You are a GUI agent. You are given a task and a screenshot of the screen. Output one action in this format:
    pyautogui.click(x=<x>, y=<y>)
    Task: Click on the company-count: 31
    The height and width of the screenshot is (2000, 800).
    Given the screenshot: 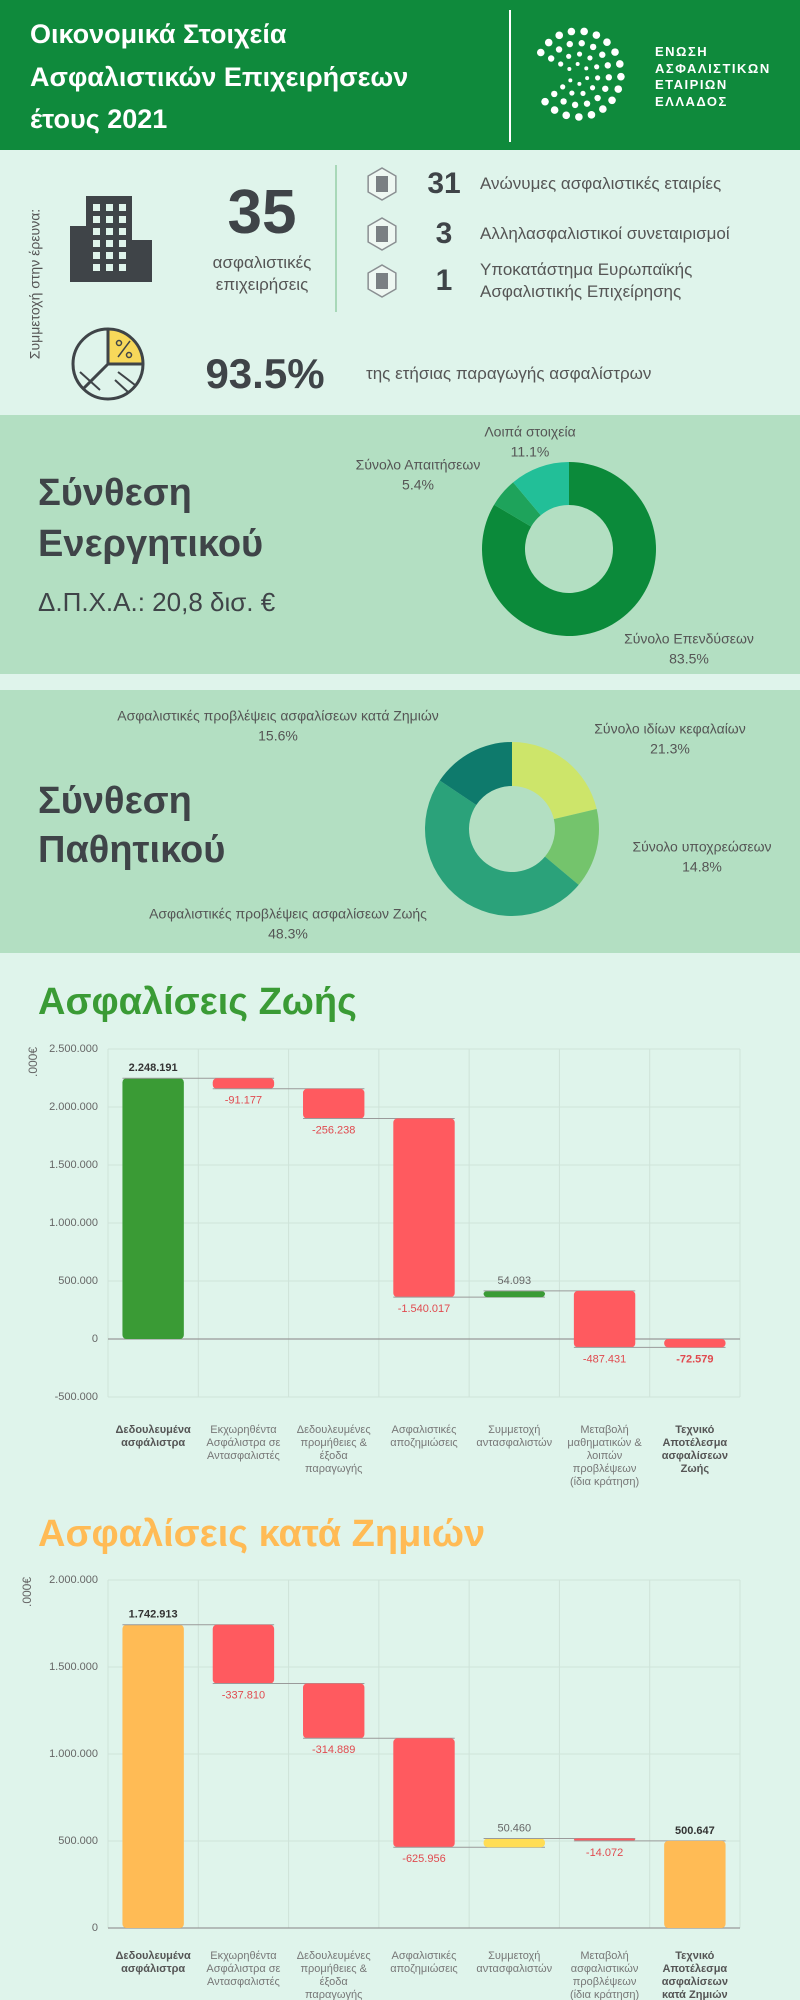 What is the action you would take?
    pyautogui.click(x=444, y=183)
    